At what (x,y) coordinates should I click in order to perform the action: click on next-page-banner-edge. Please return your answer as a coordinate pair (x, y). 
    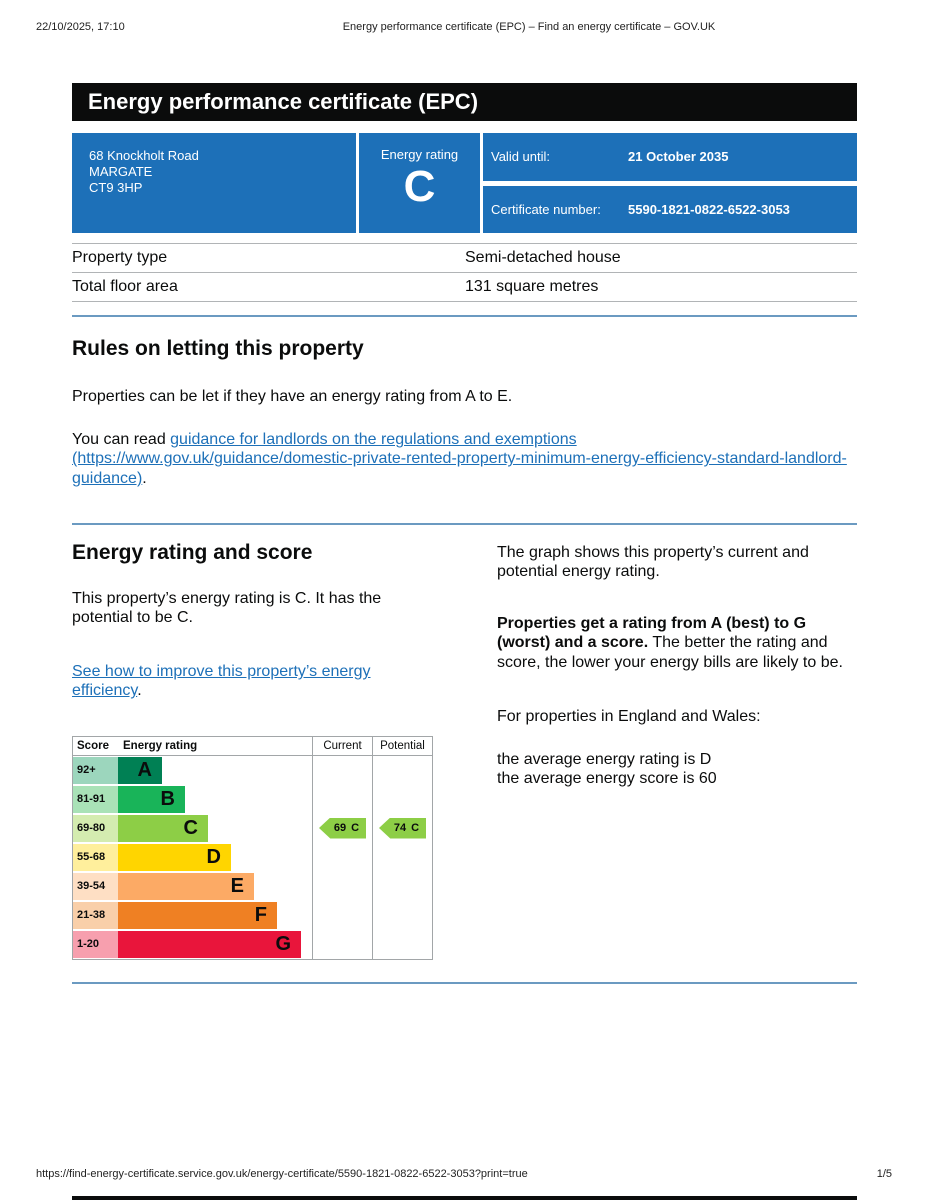
    Looking at the image, I should click on (464, 1198).